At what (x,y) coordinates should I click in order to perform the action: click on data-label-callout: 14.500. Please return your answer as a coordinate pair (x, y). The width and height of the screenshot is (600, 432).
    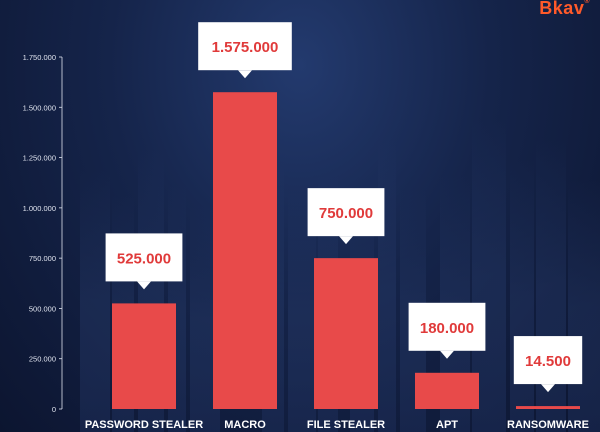
    Looking at the image, I should click on (548, 364).